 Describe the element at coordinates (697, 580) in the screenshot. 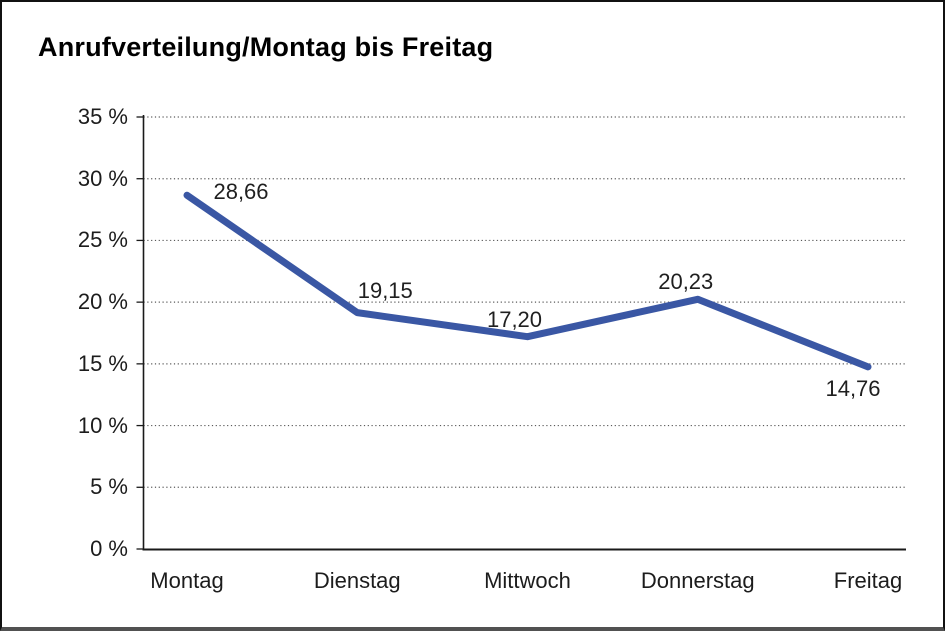

I see `x-axis-label: Donnerstag` at that location.